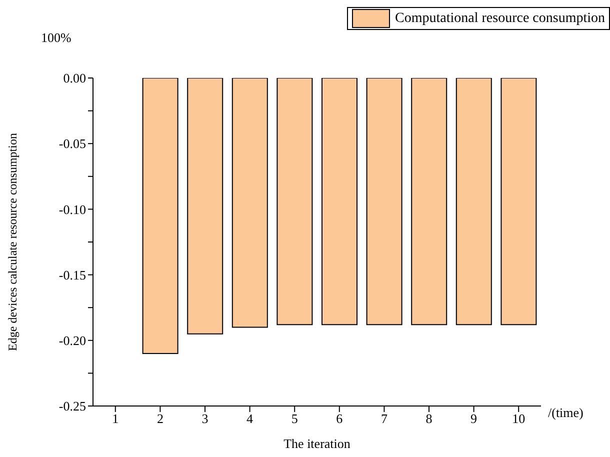 Image resolution: width=610 pixels, height=457 pixels. I want to click on x-tick-label: 6, so click(340, 418).